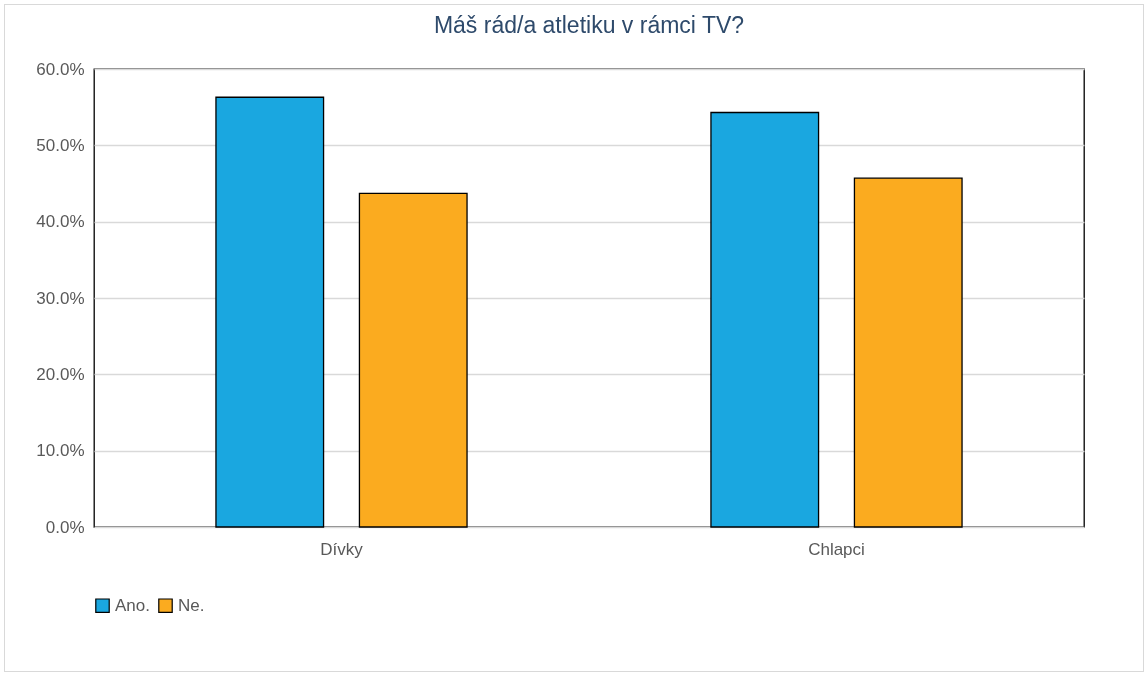 The width and height of the screenshot is (1147, 677). Describe the element at coordinates (60, 69) in the screenshot. I see `y-tick-label: 60.0%` at that location.